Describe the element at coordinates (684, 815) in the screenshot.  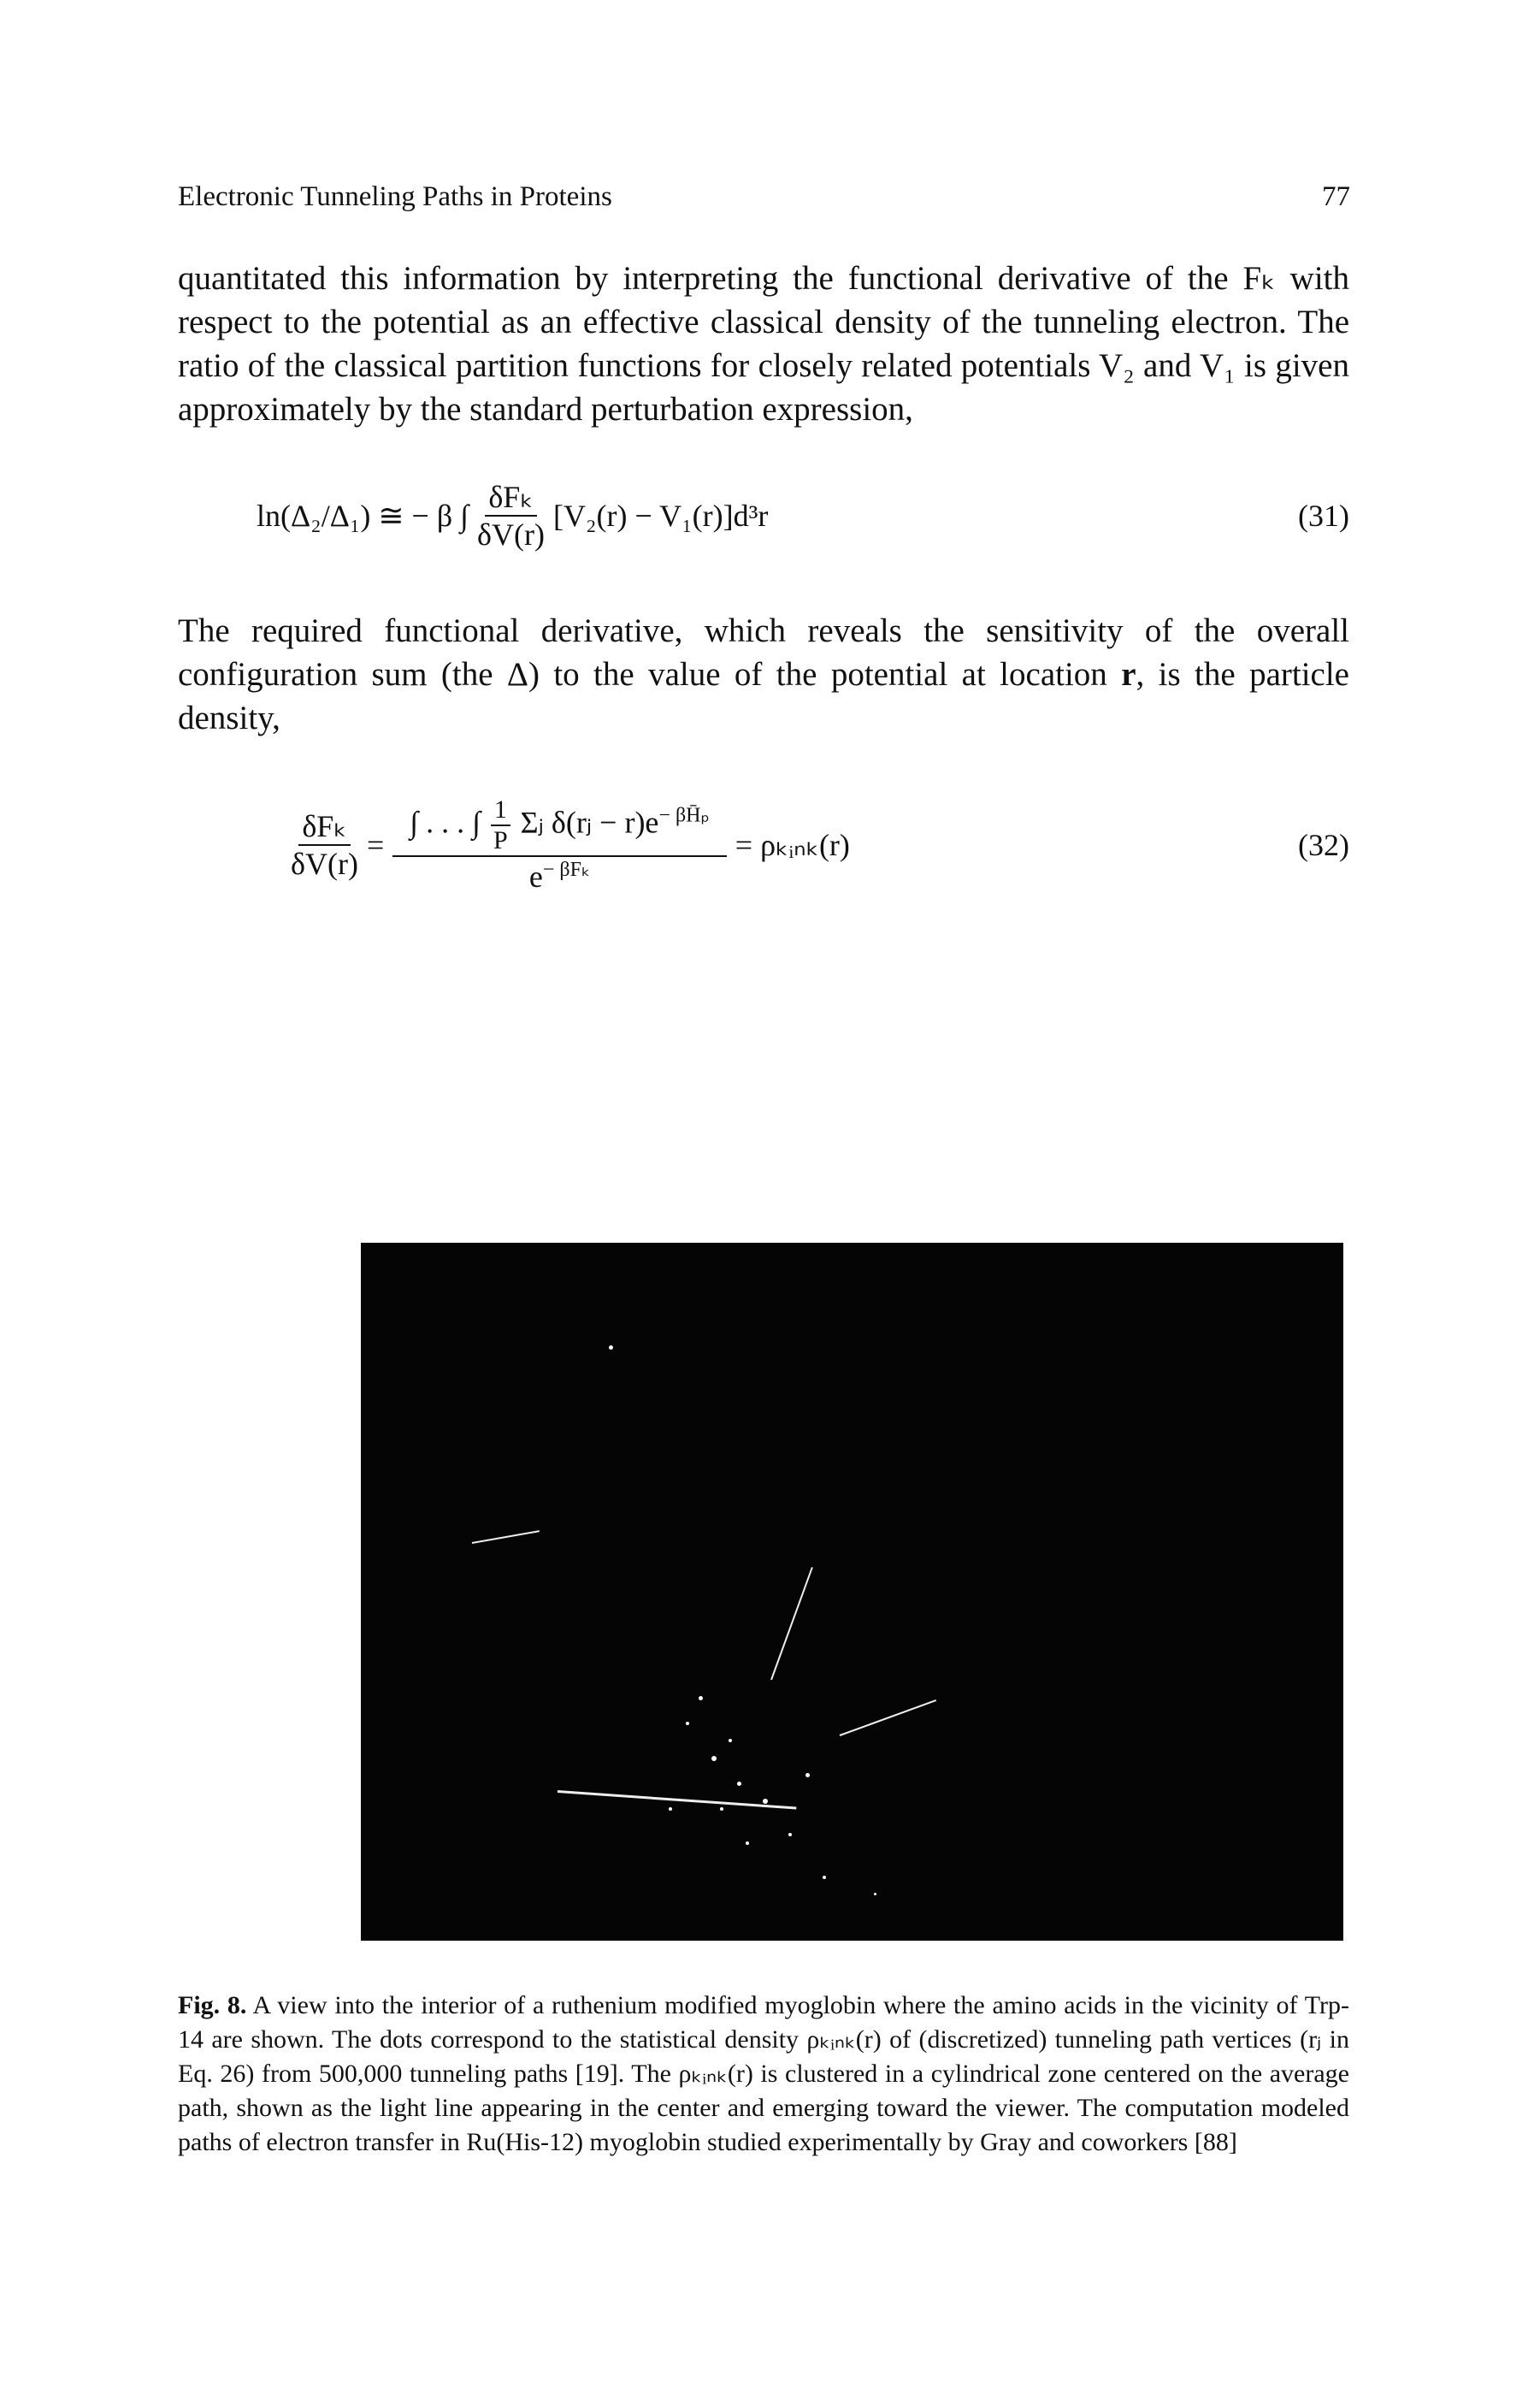
I see `exponent: − βH̄ₚ` at that location.